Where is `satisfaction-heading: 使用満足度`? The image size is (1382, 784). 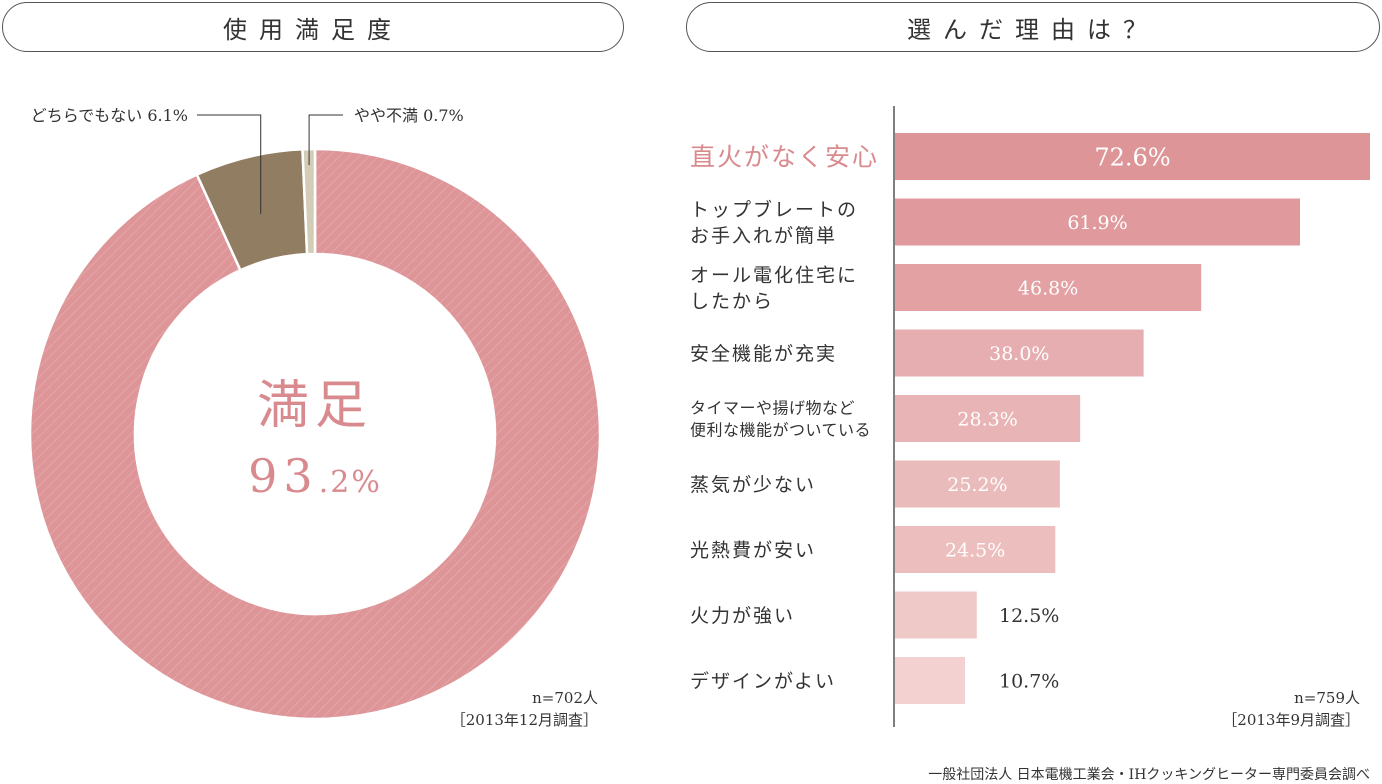 satisfaction-heading: 使用満足度 is located at coordinates (313, 27).